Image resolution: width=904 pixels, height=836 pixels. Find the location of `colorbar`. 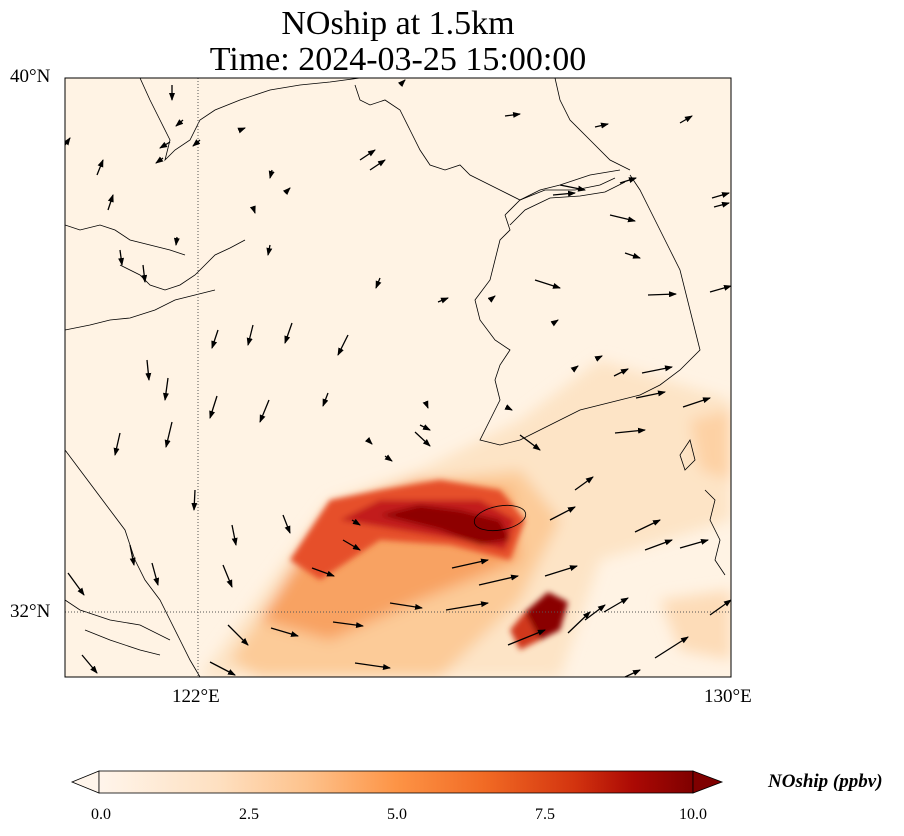

colorbar is located at coordinates (397, 782).